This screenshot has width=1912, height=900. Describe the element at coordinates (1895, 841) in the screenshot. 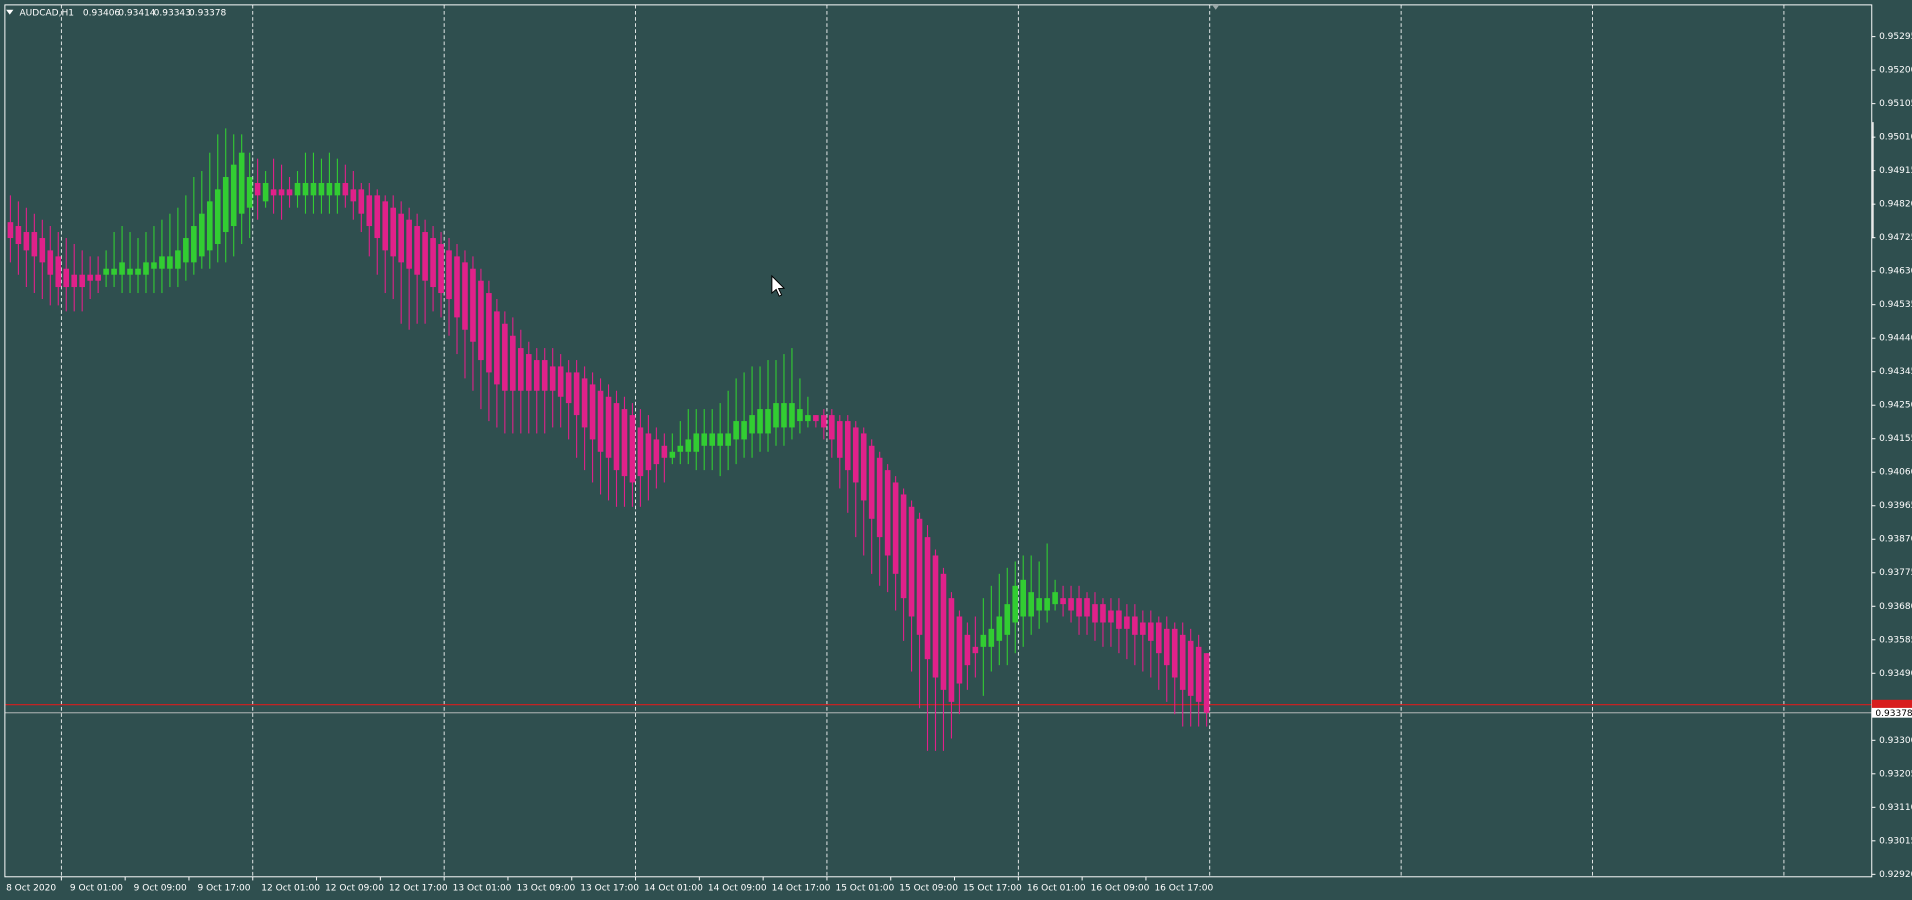

I see `y-tick-label: 0.93015` at that location.